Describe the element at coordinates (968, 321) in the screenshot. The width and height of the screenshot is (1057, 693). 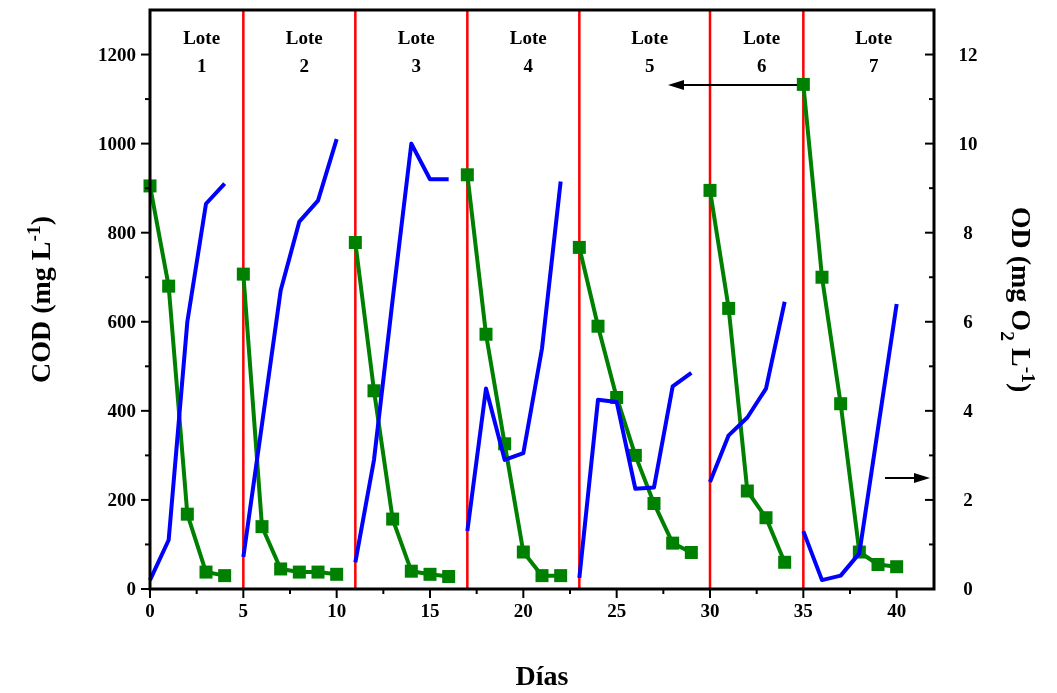
I see `y2-tick-label: 6` at that location.